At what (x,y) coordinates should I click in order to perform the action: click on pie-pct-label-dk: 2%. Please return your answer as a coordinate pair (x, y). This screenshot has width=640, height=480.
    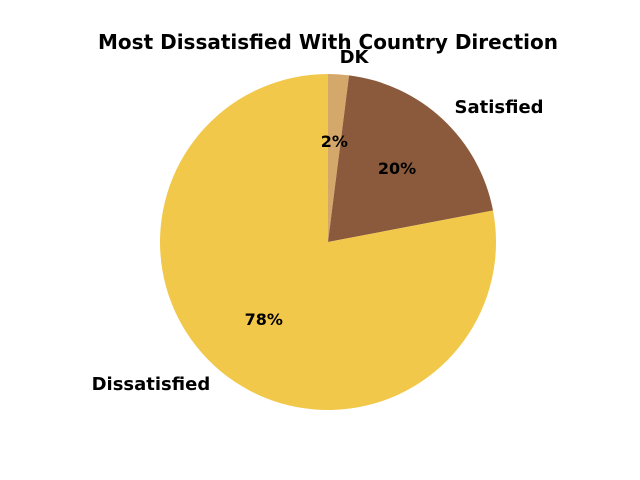
    Looking at the image, I should click on (334, 141).